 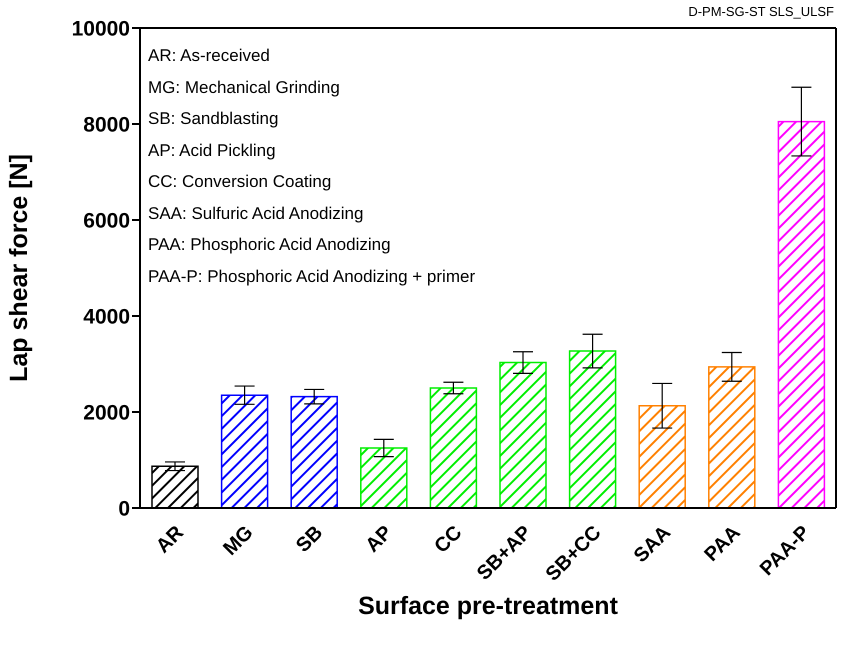 What do you see at coordinates (722, 544) in the screenshot?
I see `x-tick-label: PAA` at bounding box center [722, 544].